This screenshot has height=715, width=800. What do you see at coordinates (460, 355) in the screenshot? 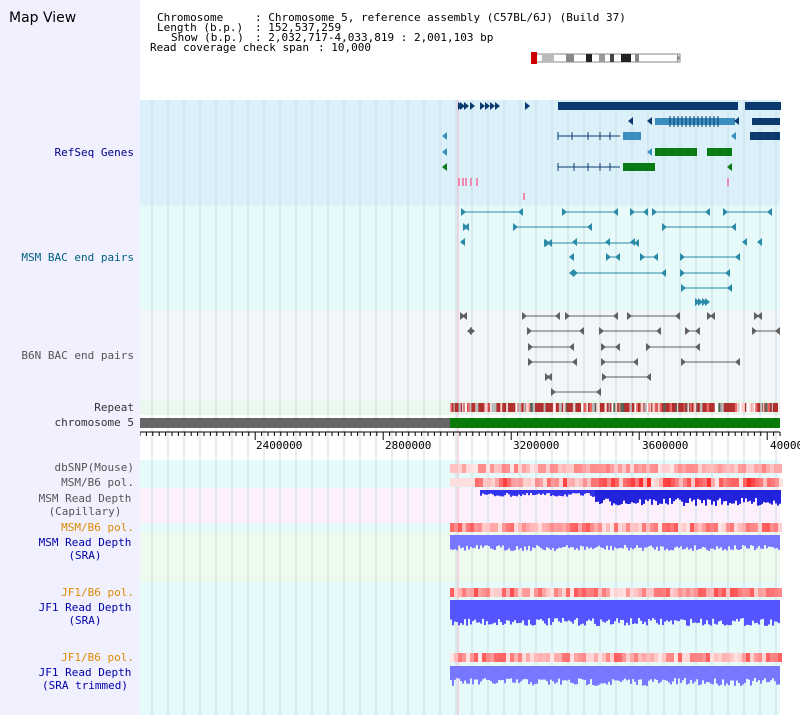
I see `b6n-bac-track` at bounding box center [460, 355].